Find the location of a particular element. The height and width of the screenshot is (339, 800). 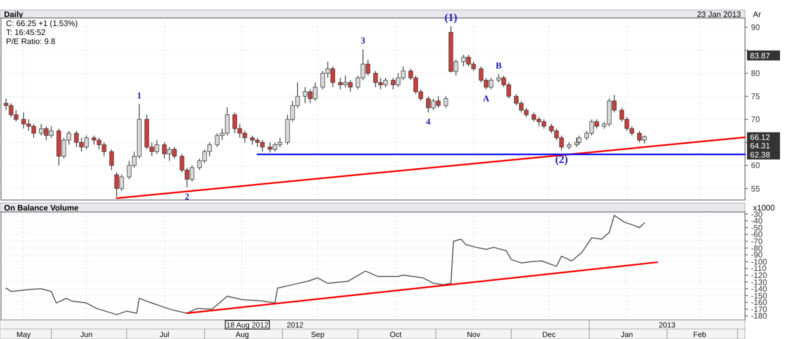

annotation: C: 66.25 +1 (1.53%) is located at coordinates (42, 23).